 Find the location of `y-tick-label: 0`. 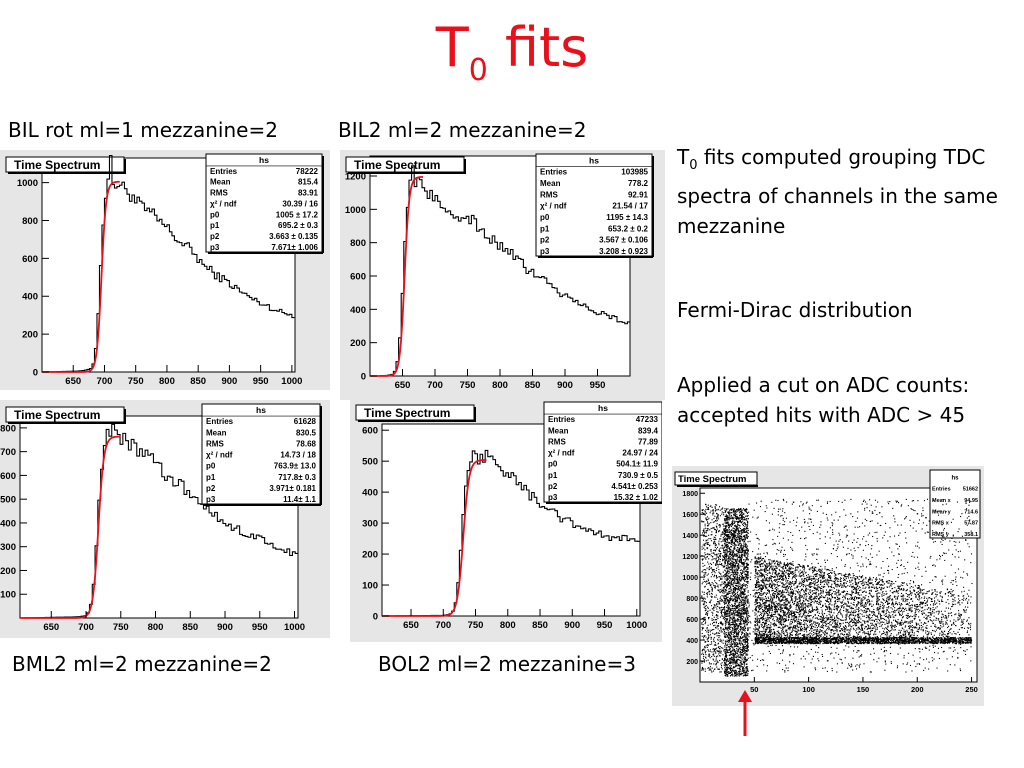

y-tick-label: 0 is located at coordinates (375, 617).